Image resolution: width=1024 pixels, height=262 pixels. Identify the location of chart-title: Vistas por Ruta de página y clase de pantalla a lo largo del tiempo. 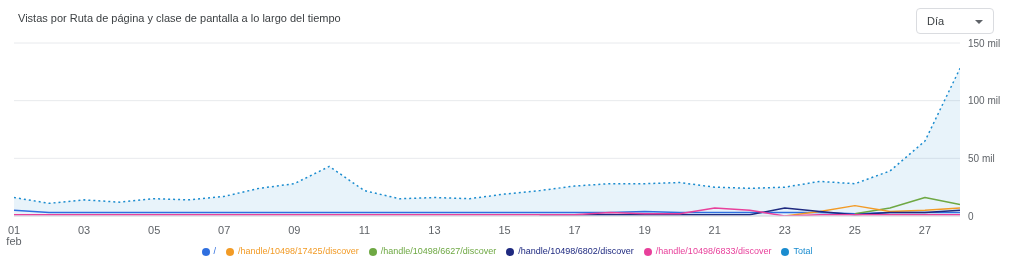
(179, 18).